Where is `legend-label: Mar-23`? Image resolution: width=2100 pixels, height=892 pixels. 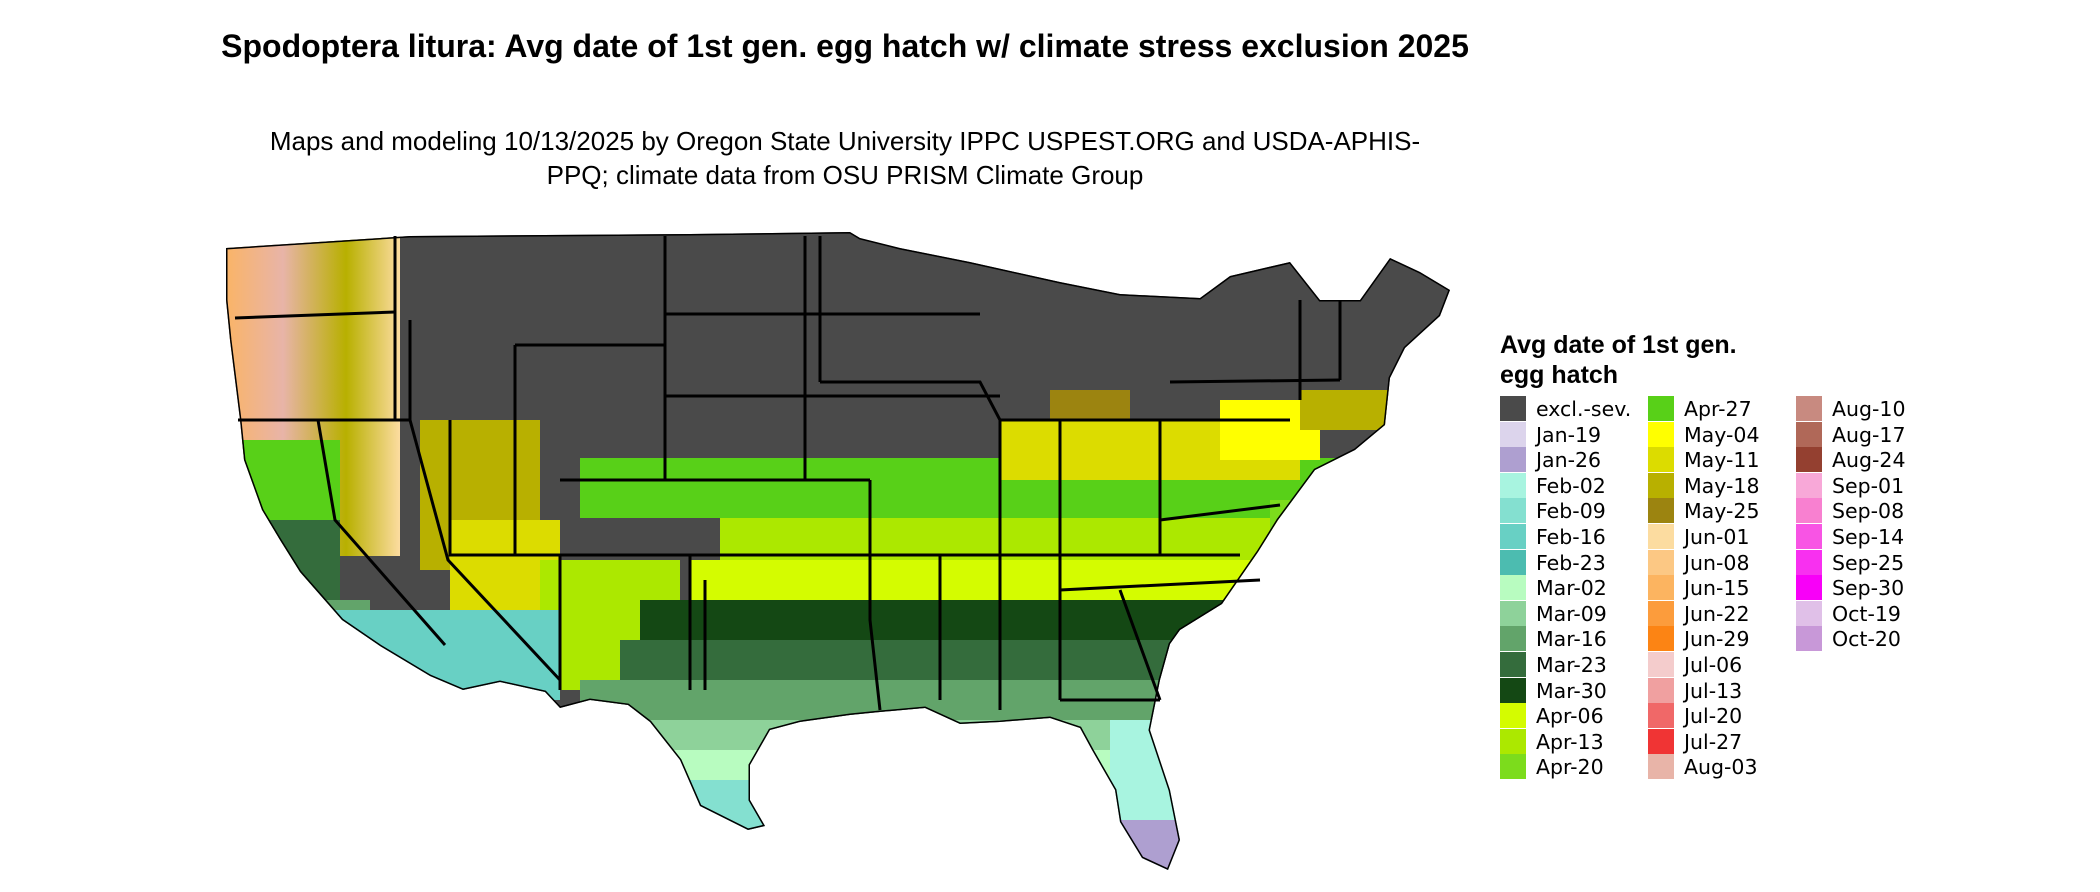 legend-label: Mar-23 is located at coordinates (1571, 665).